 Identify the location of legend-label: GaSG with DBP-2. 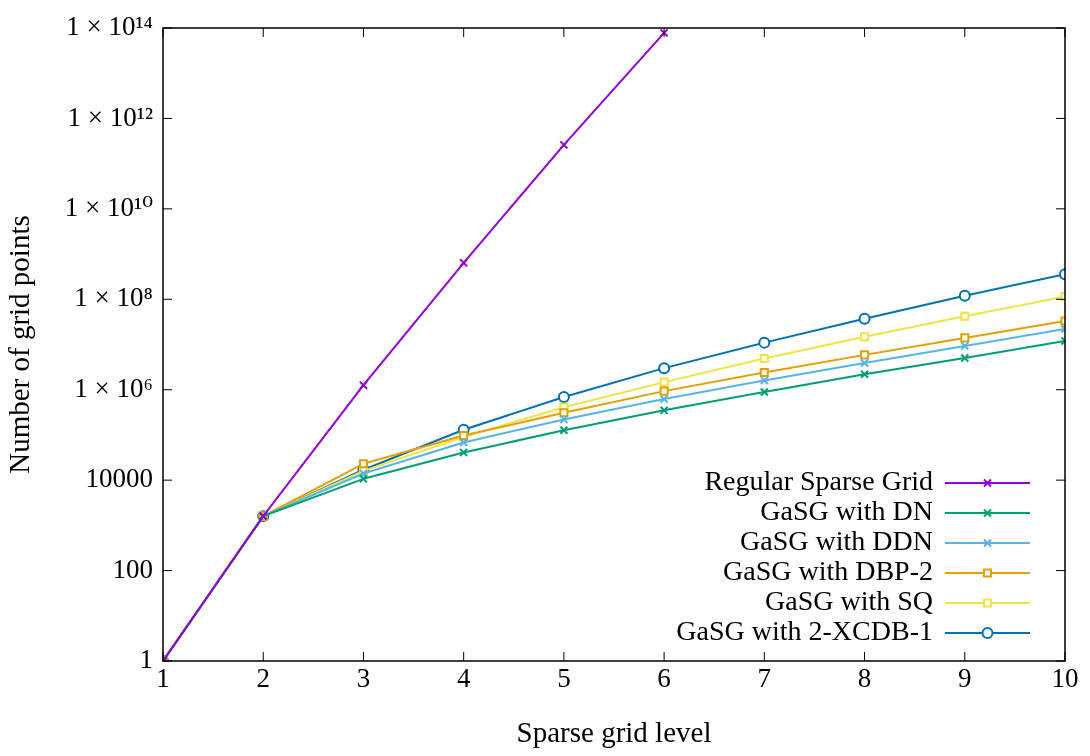
(827, 571).